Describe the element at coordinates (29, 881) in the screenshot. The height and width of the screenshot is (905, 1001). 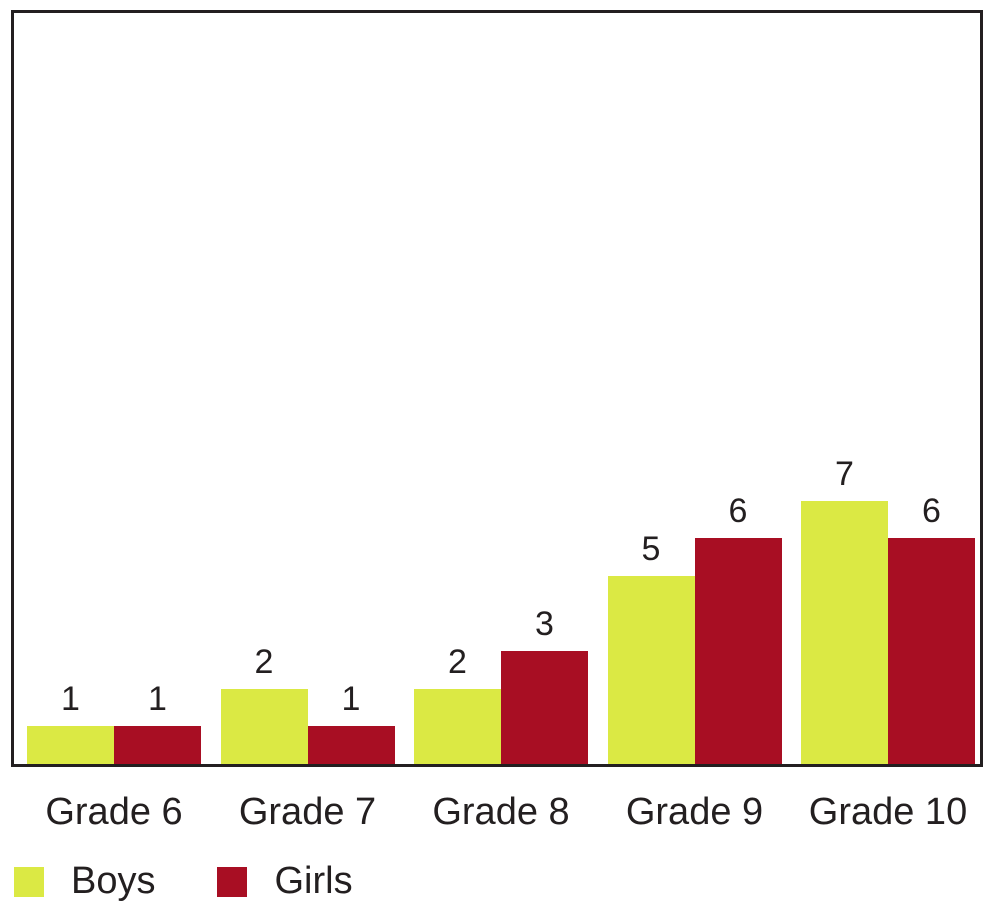
I see `boys-swatch-icon` at that location.